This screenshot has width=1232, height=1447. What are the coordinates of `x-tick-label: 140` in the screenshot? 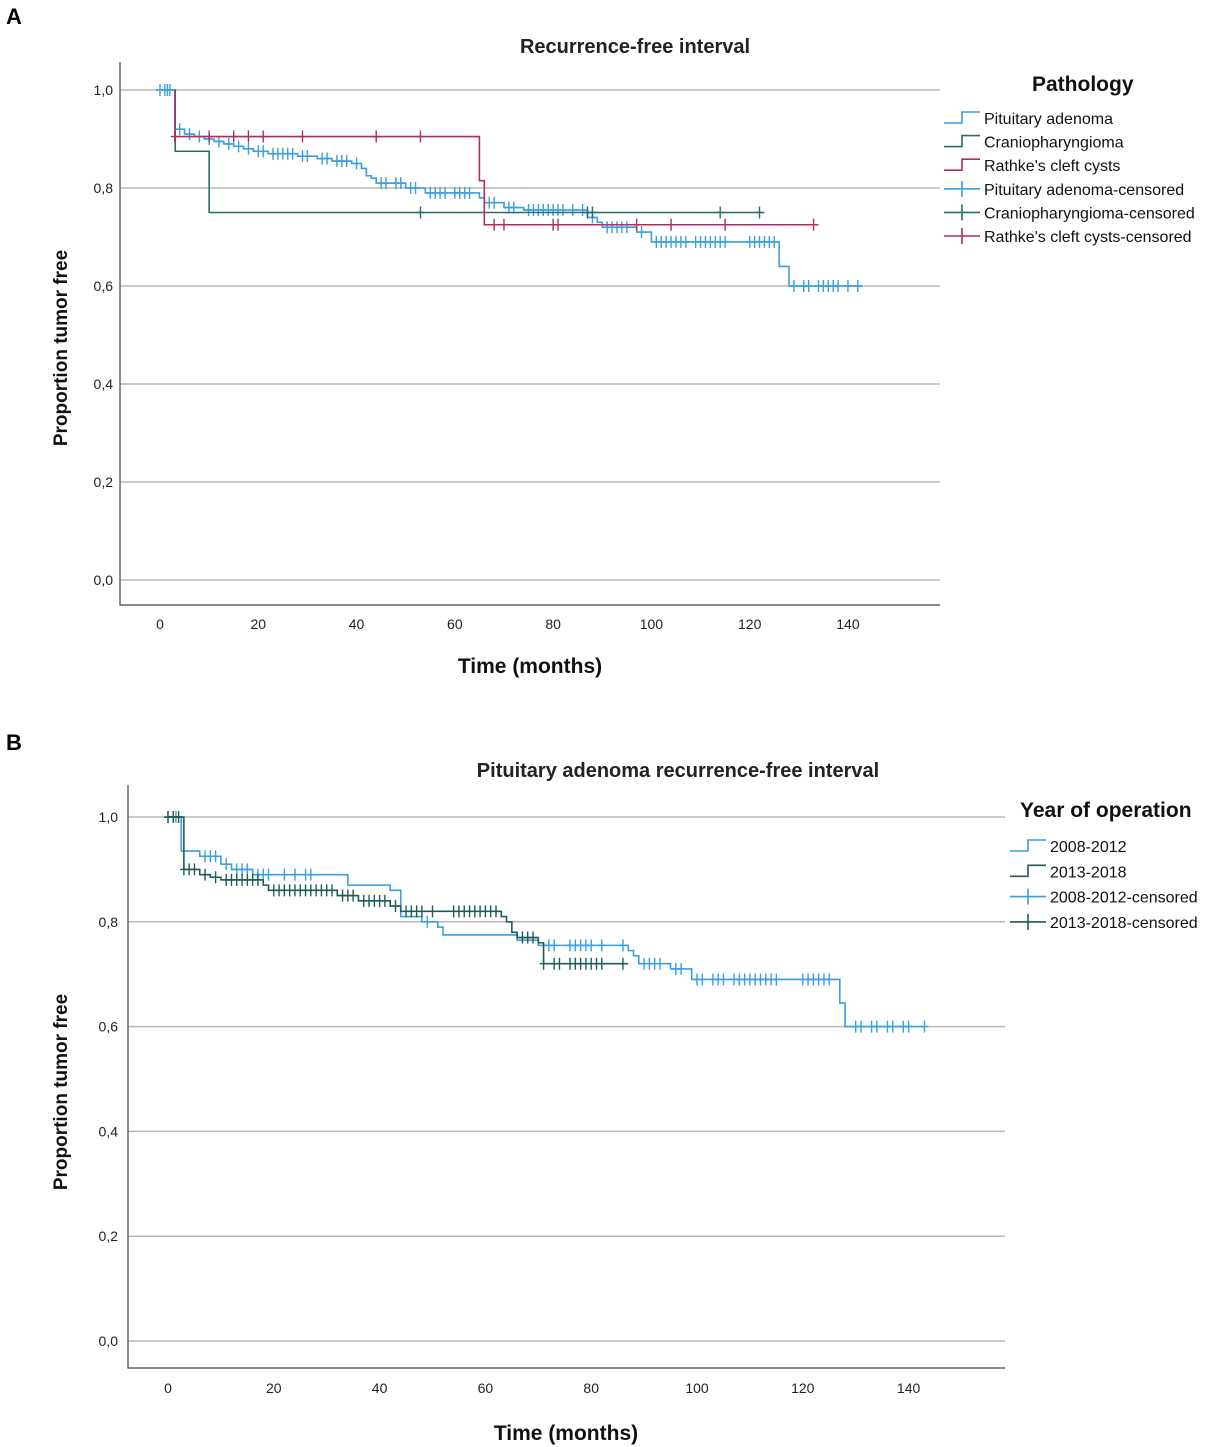 It's located at (848, 624).